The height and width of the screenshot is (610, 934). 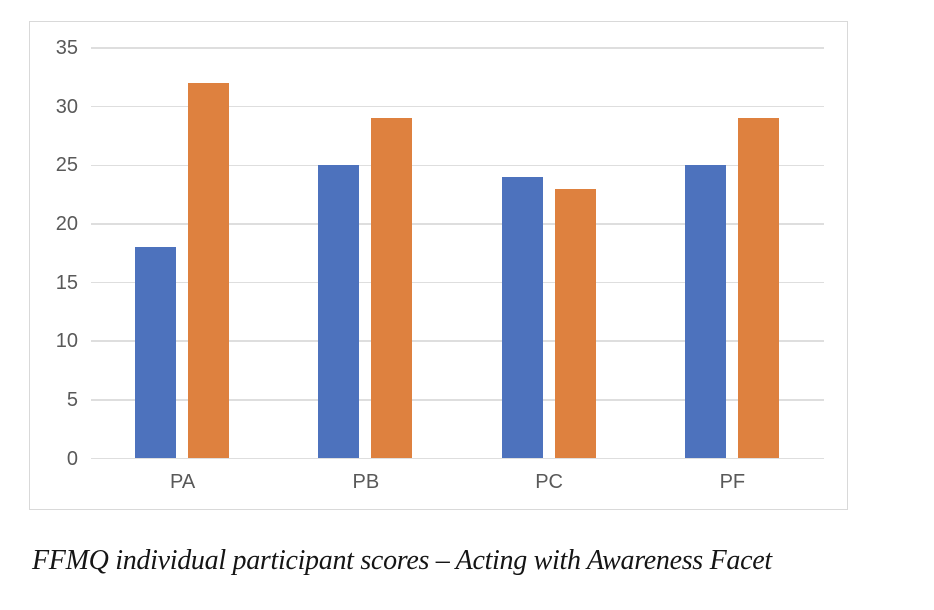 I want to click on y-tick-label-30: 30, so click(x=66, y=106).